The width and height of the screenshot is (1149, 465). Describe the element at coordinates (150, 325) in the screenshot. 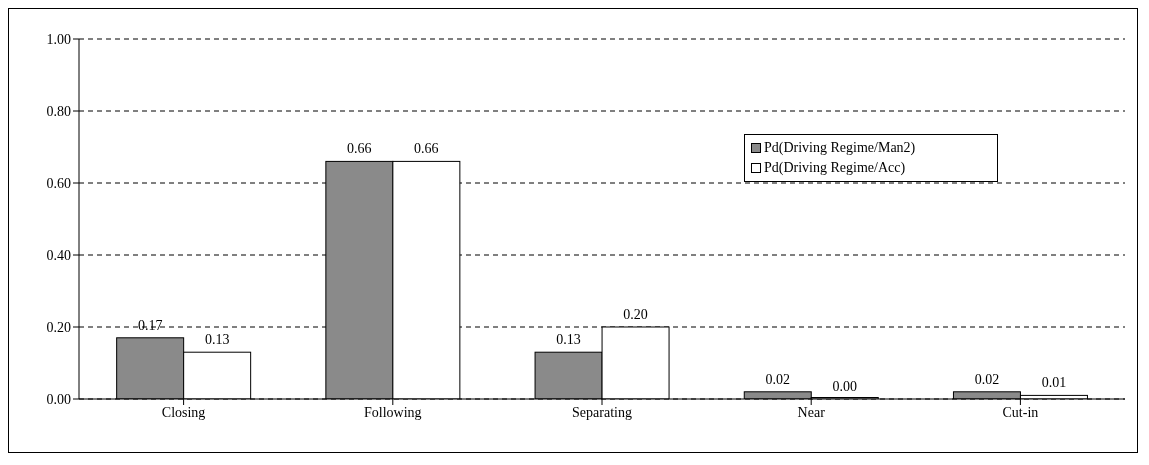

I see `data-label: 0.17` at that location.